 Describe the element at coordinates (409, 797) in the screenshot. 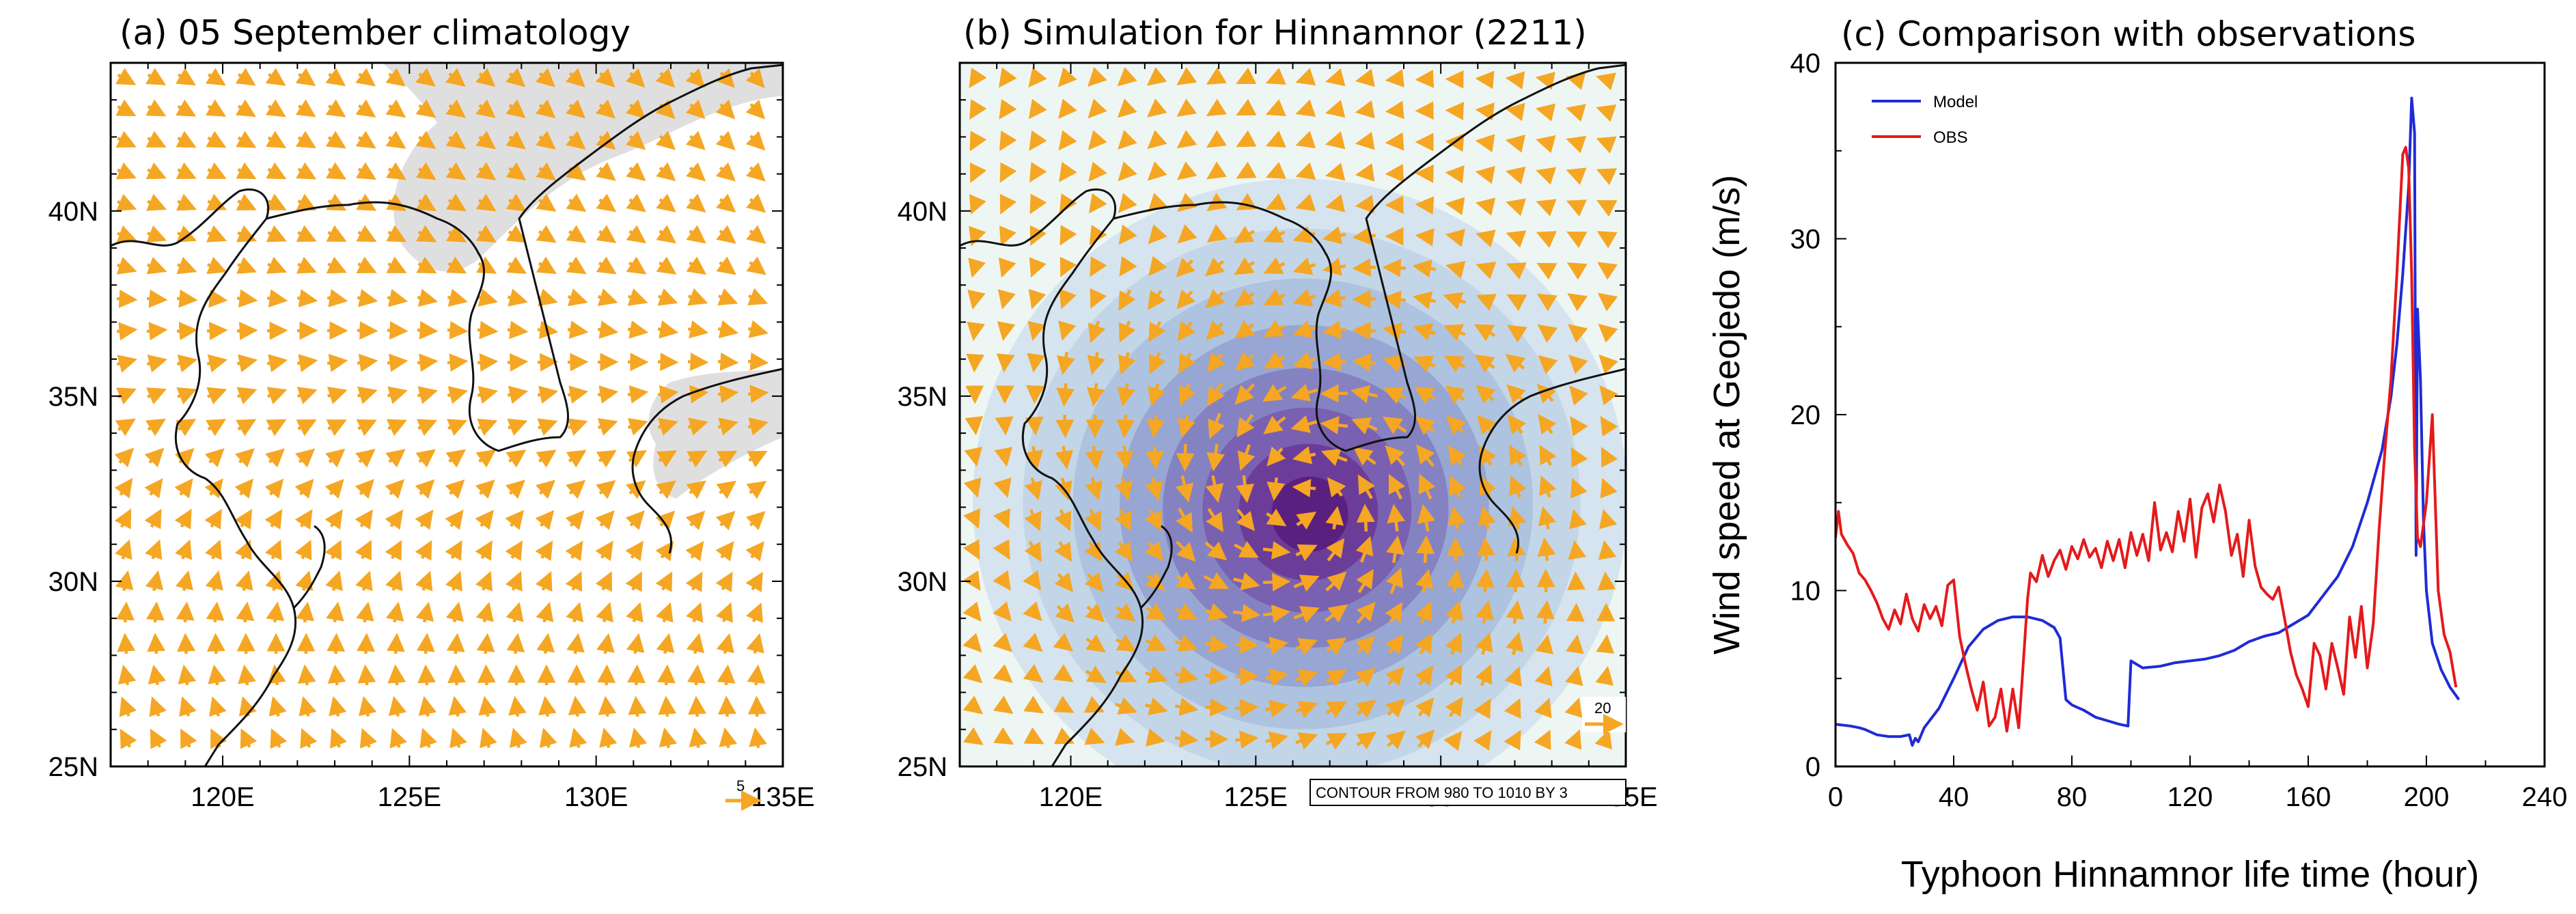

I see `panel-a-x-tick-label: 125E` at that location.